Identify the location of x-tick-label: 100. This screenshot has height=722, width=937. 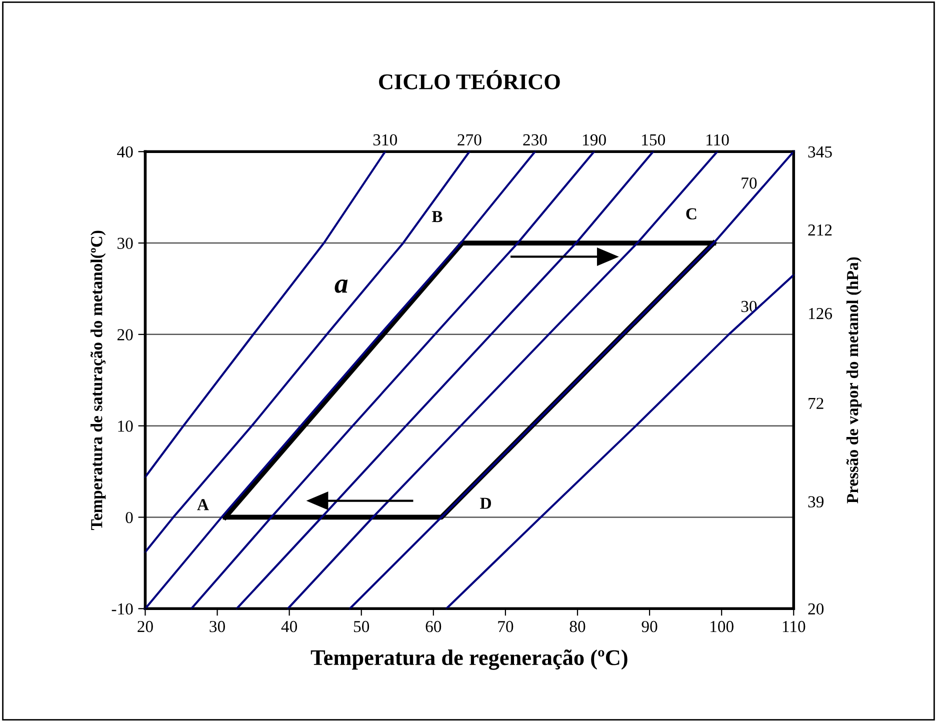
(722, 626).